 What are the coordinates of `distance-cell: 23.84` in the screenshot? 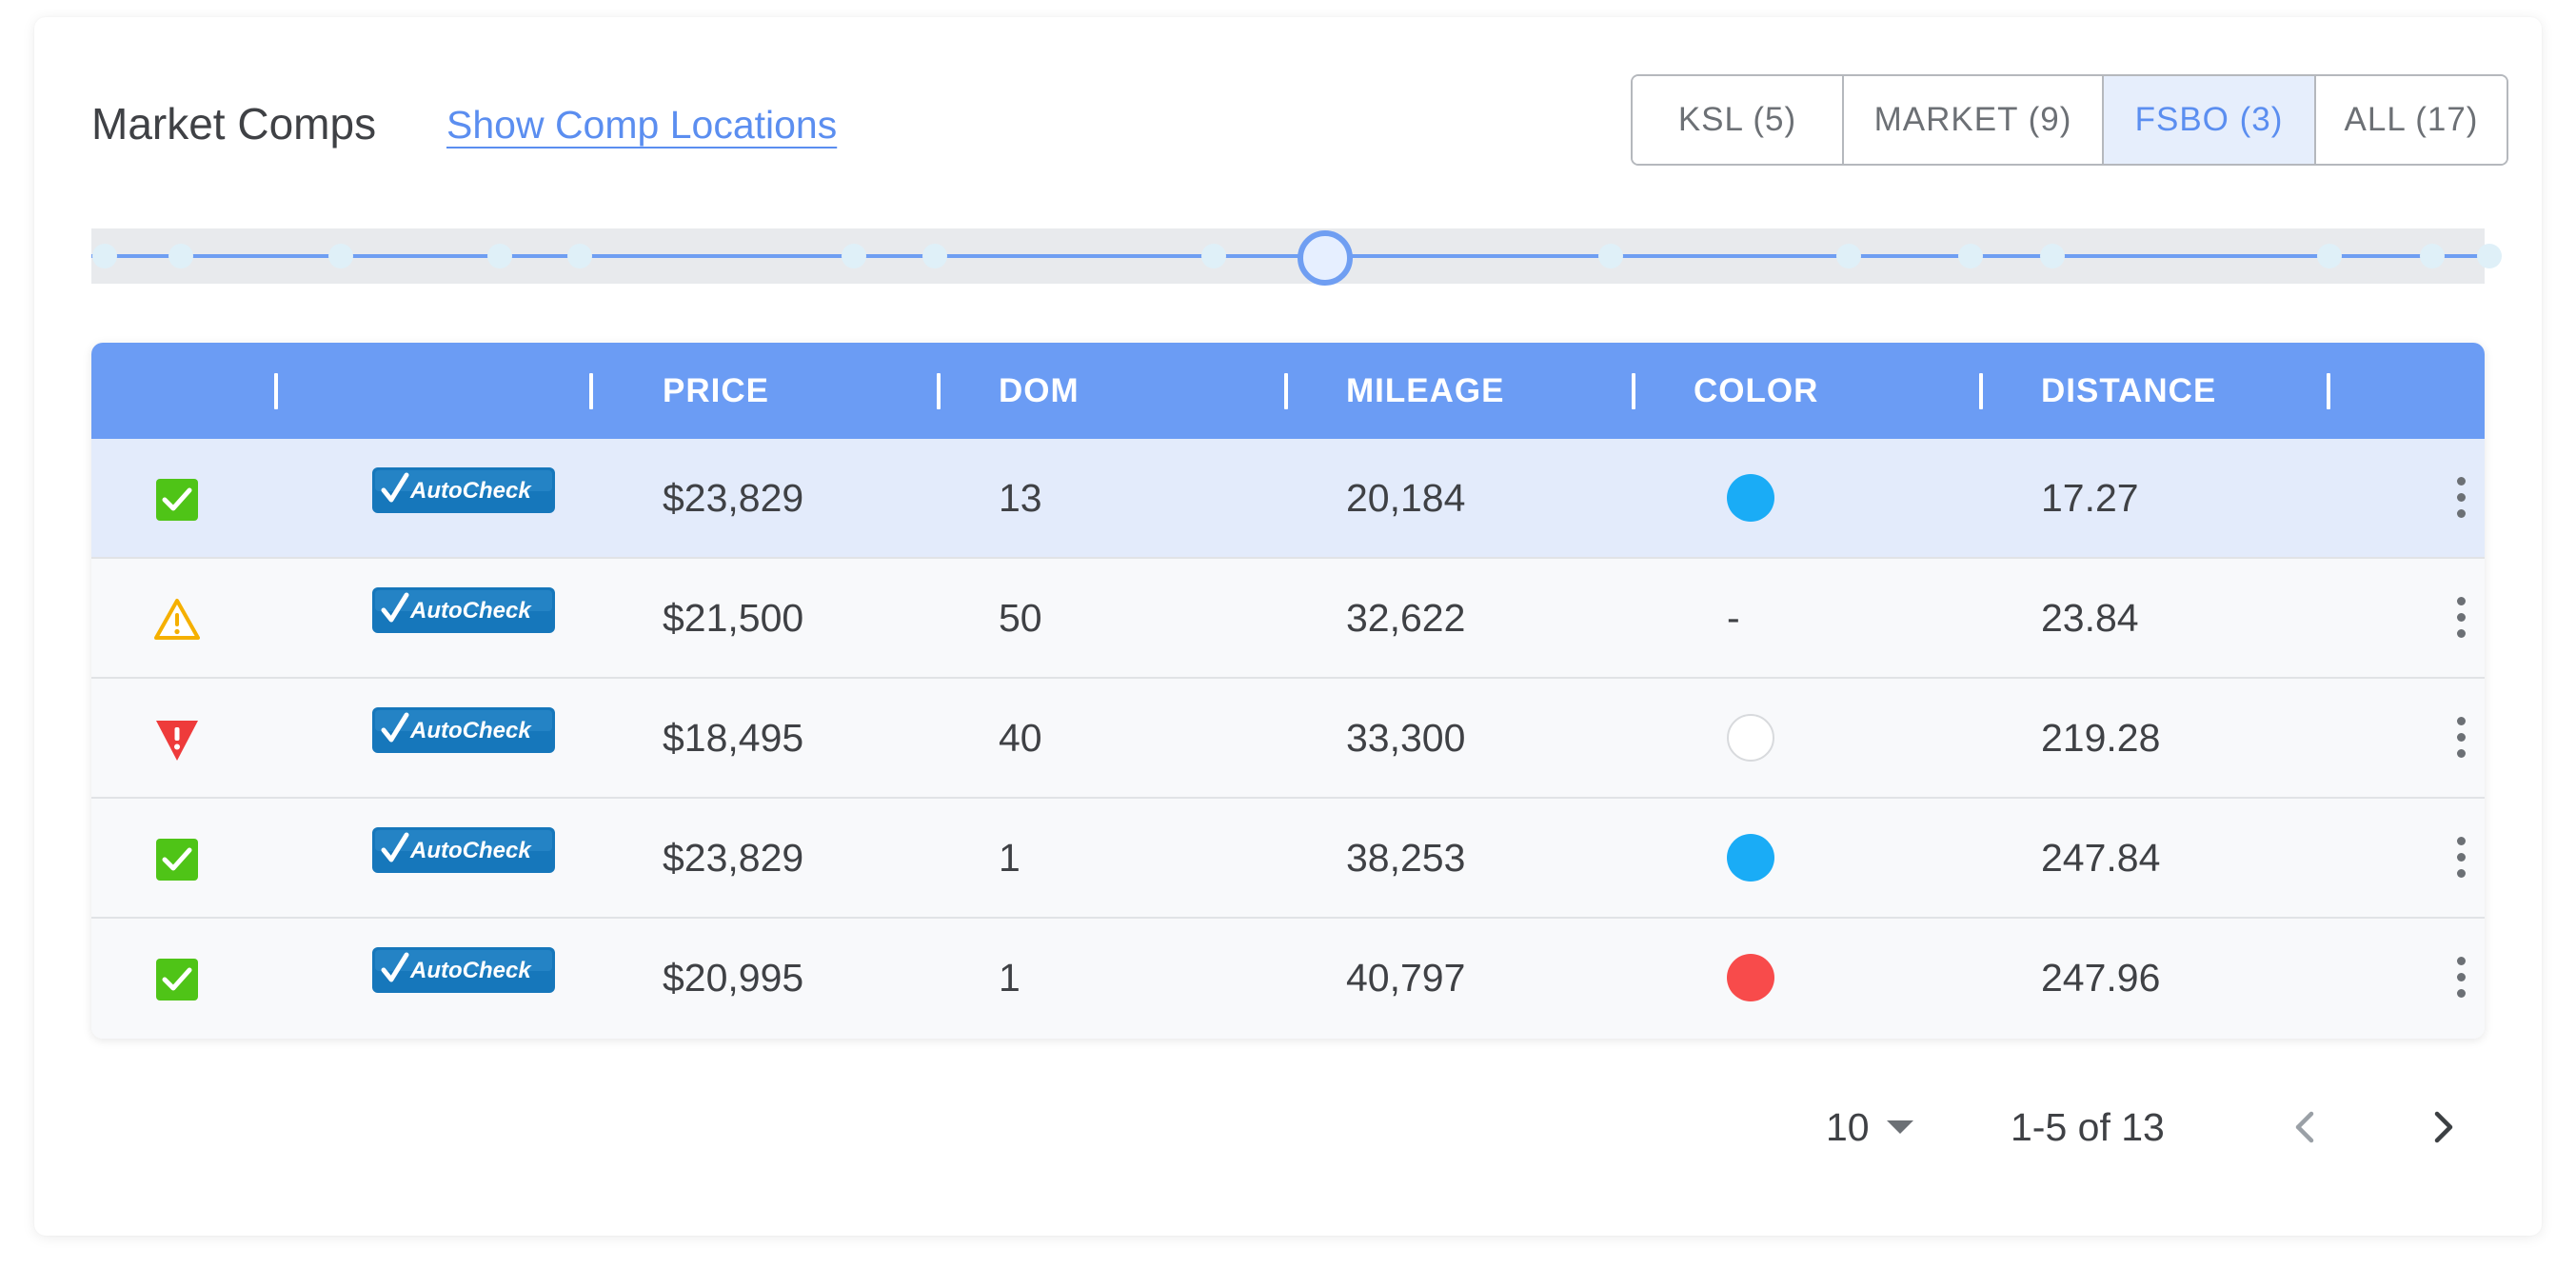 It's located at (2090, 618).